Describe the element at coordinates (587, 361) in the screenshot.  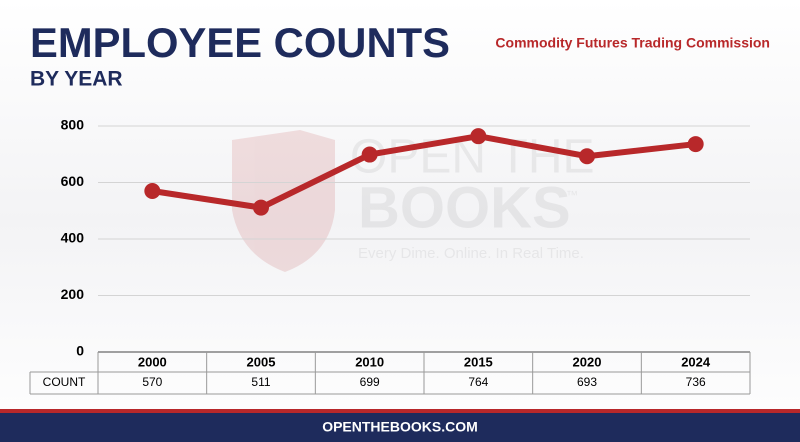
I see `x-tick-label: 2020` at that location.